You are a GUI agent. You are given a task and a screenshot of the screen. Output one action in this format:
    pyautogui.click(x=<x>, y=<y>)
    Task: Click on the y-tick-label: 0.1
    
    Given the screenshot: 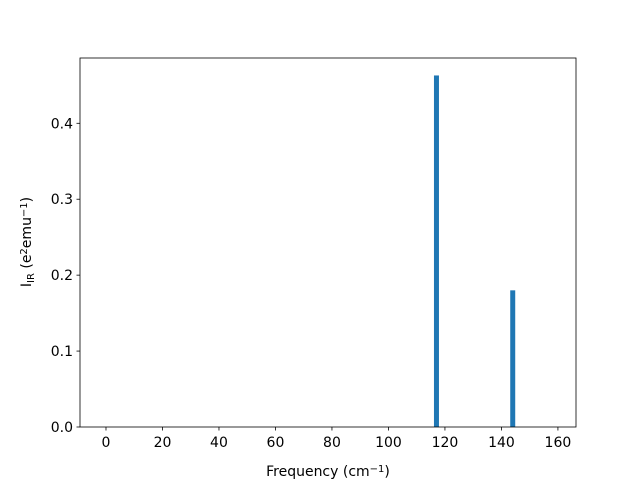 What is the action you would take?
    pyautogui.click(x=62, y=352)
    